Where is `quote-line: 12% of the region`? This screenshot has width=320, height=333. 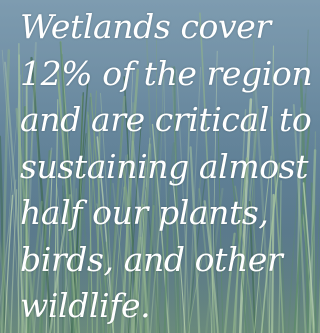
quote-line: 12% of the region is located at coordinates (166, 73).